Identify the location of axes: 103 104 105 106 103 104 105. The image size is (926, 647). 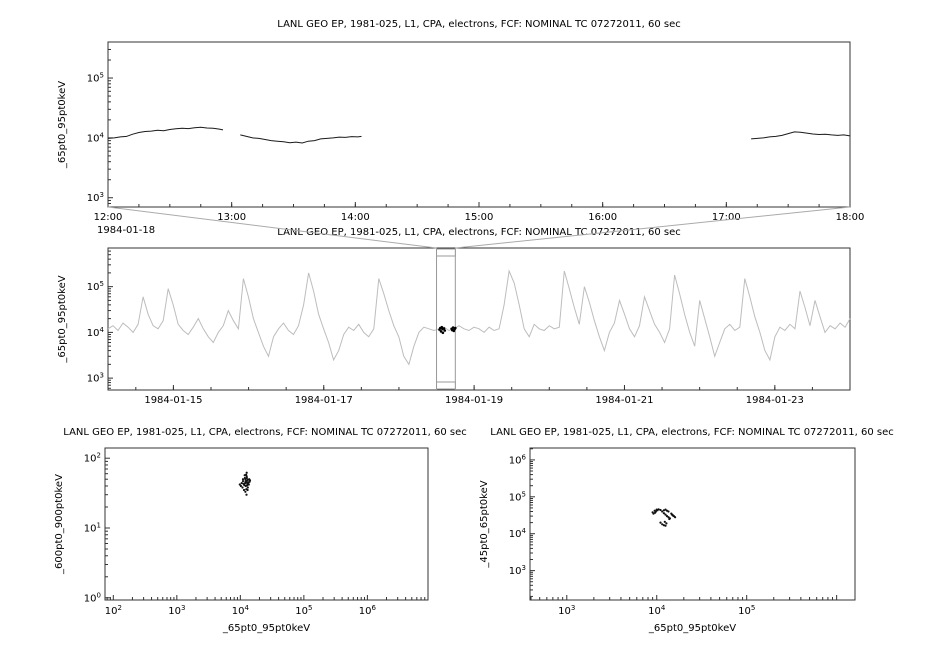
(673, 532).